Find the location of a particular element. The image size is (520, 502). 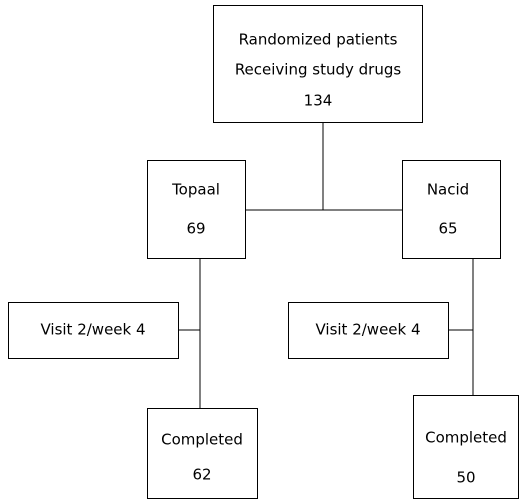

node-count: 69 is located at coordinates (195, 229).